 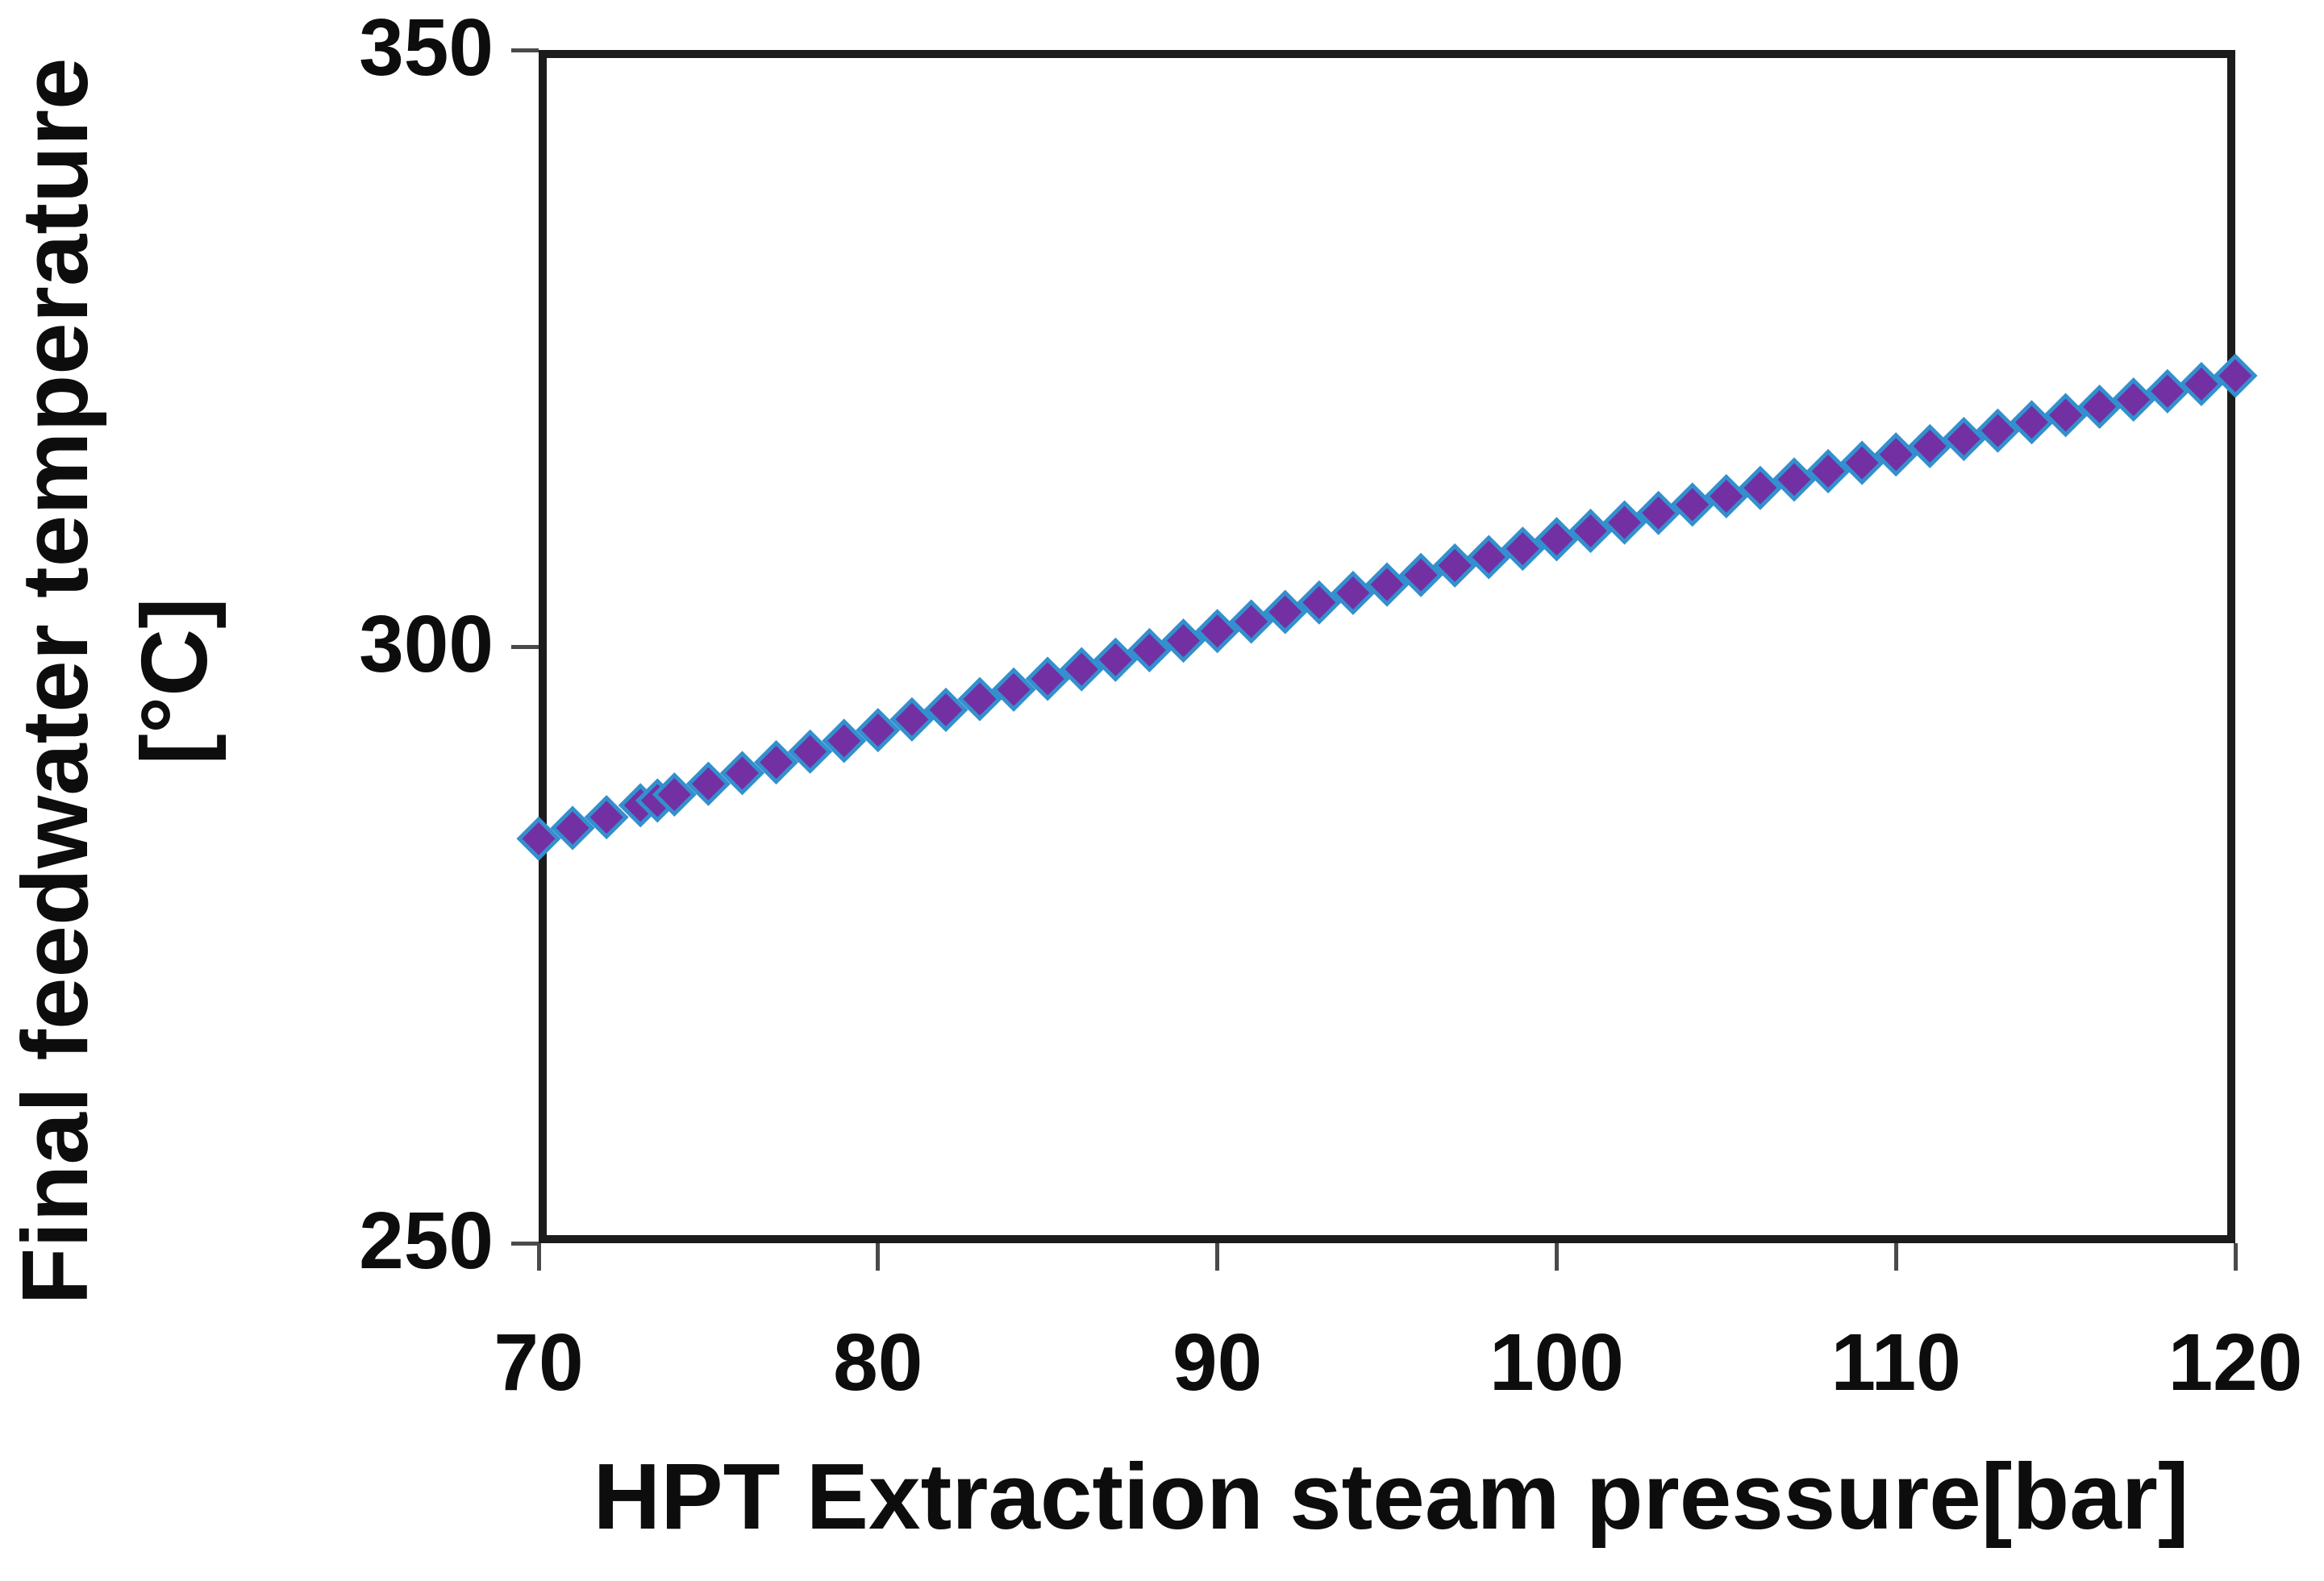 What do you see at coordinates (426, 644) in the screenshot?
I see `y-tick-label: 300` at bounding box center [426, 644].